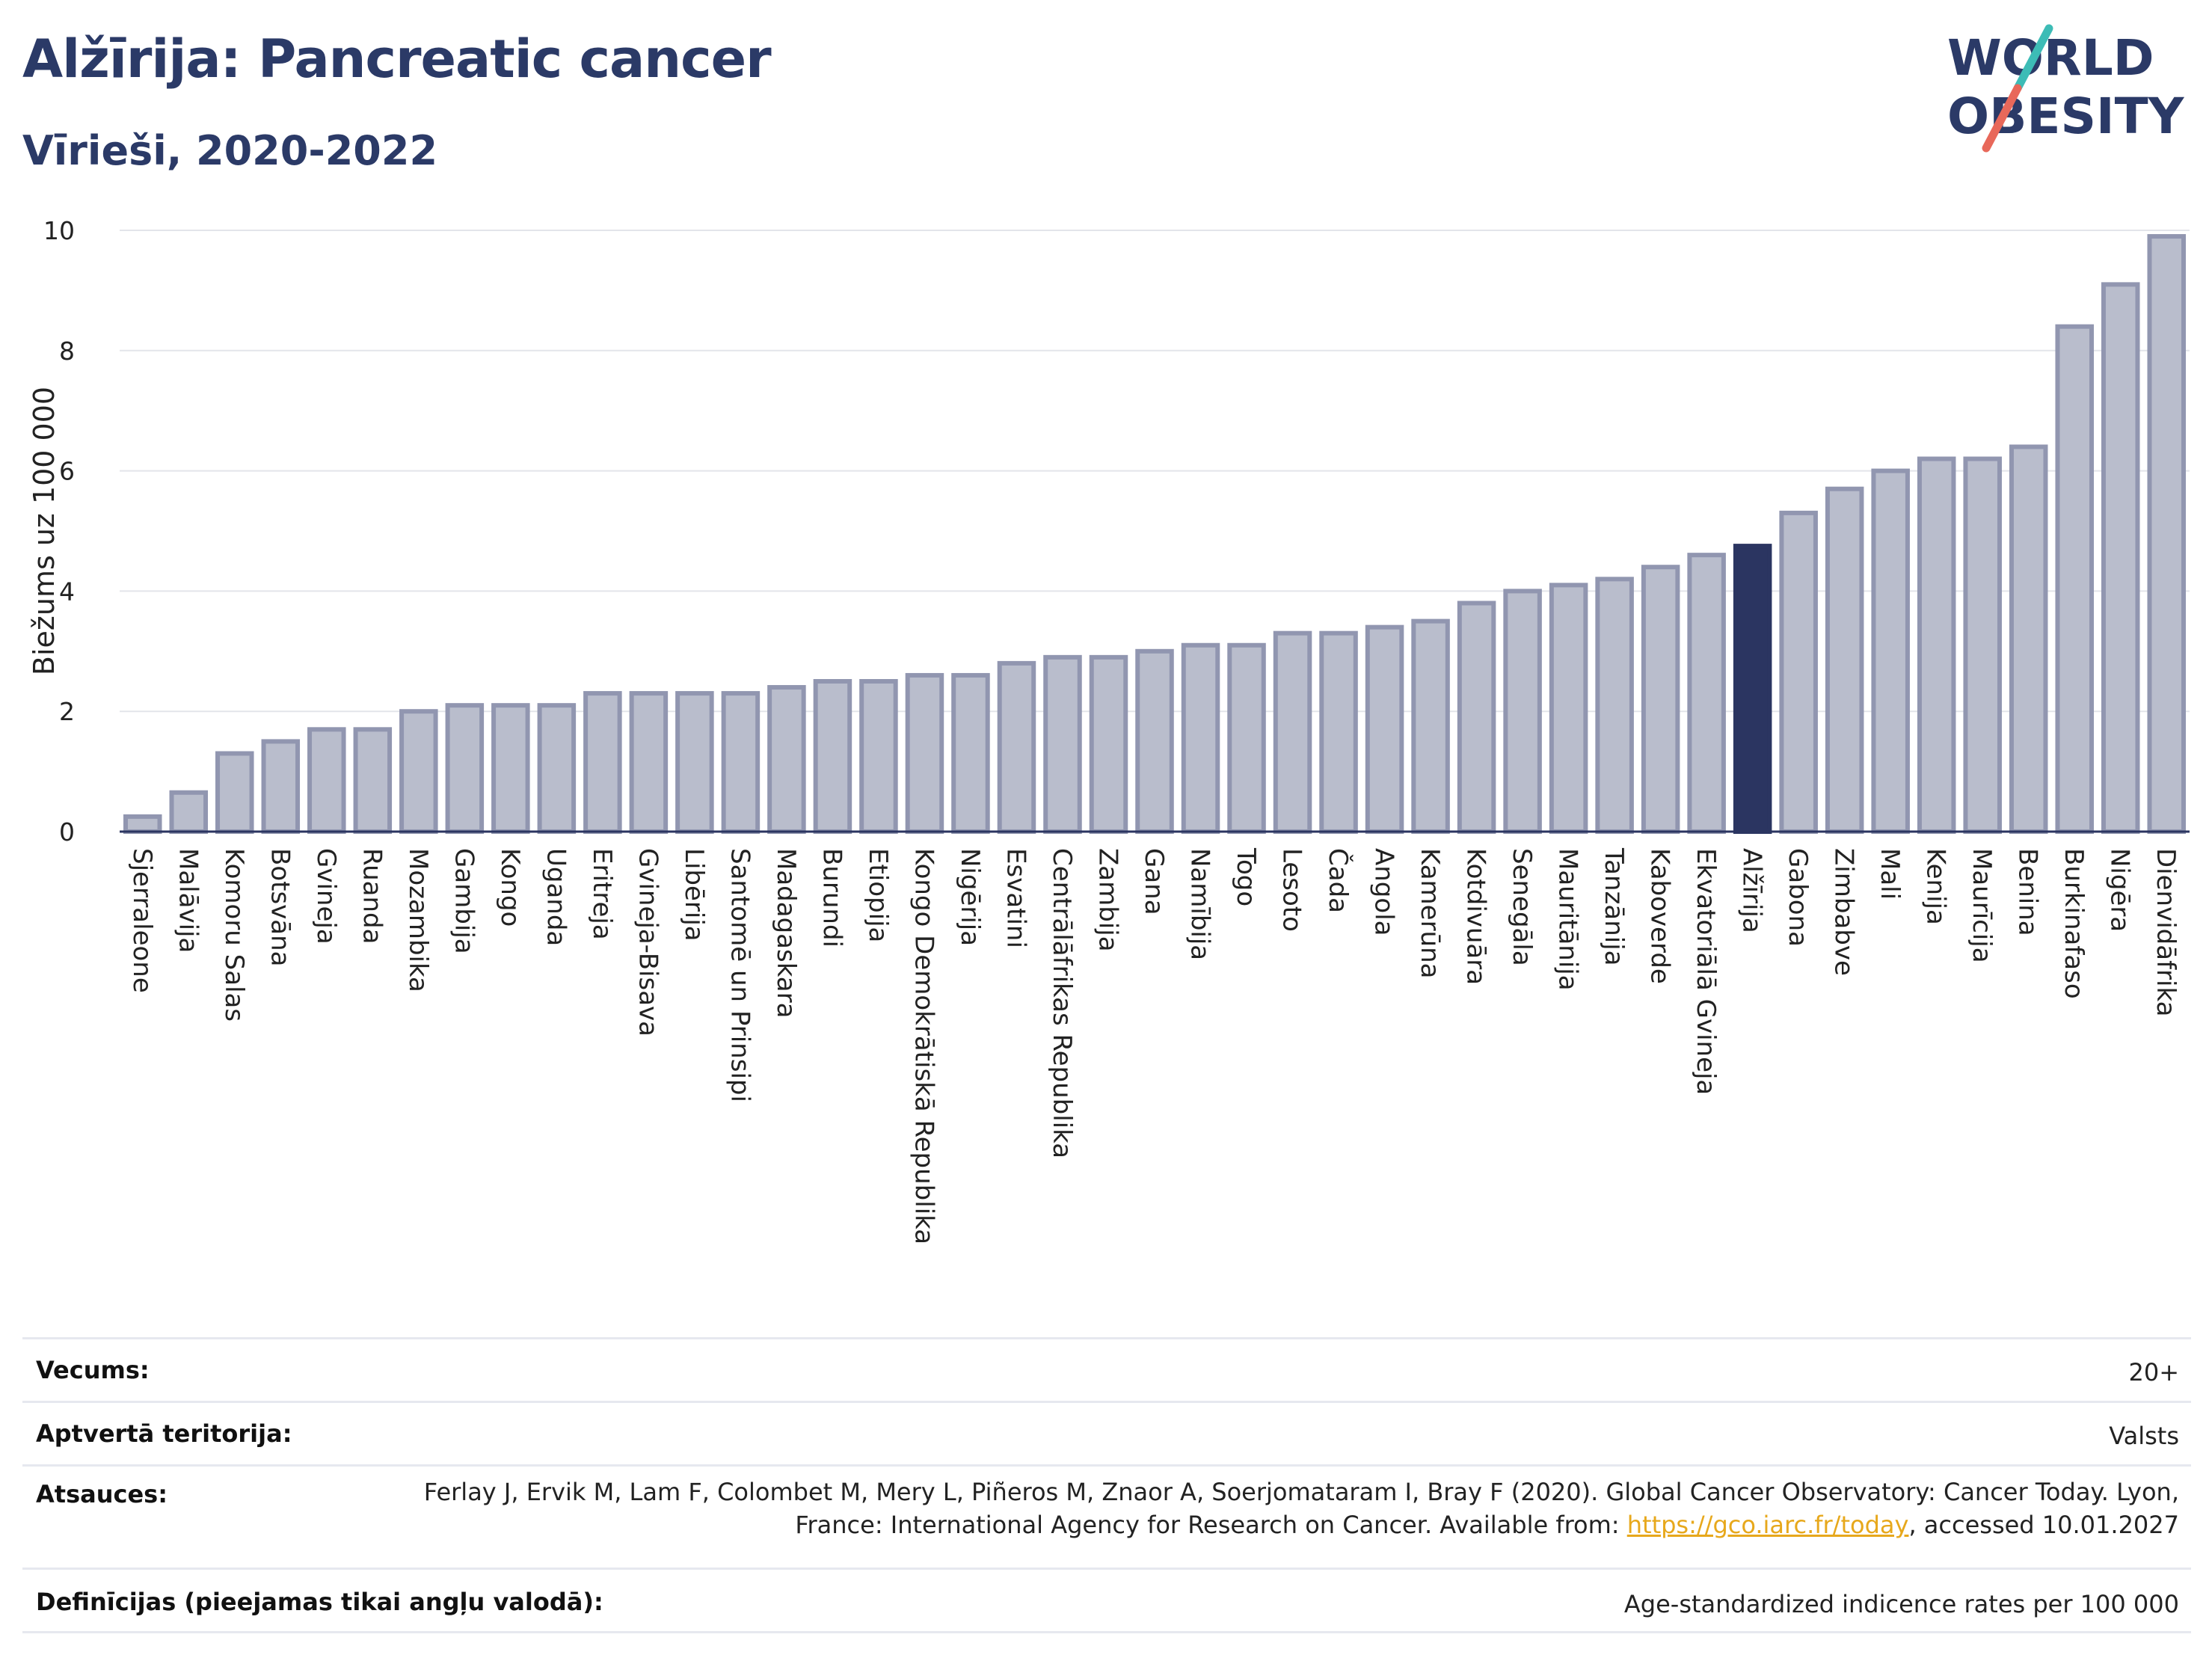 Image resolution: width=2212 pixels, height=1655 pixels. Describe the element at coordinates (372, 896) in the screenshot. I see `x-tick-label: Ruanda` at that location.